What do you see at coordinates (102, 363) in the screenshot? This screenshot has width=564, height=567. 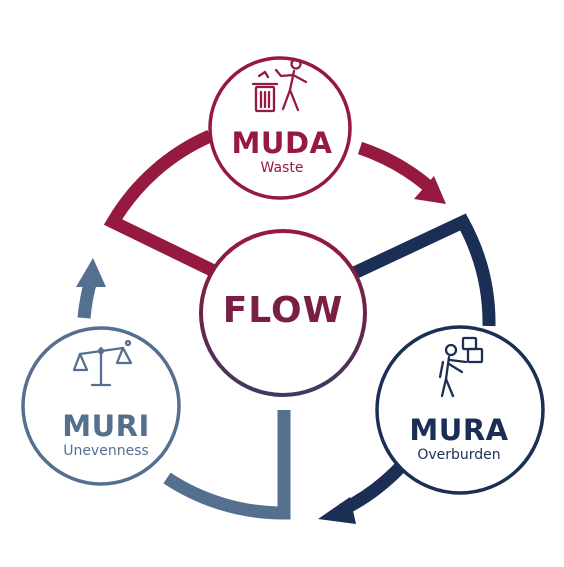 I see `balance-scale-icon` at bounding box center [102, 363].